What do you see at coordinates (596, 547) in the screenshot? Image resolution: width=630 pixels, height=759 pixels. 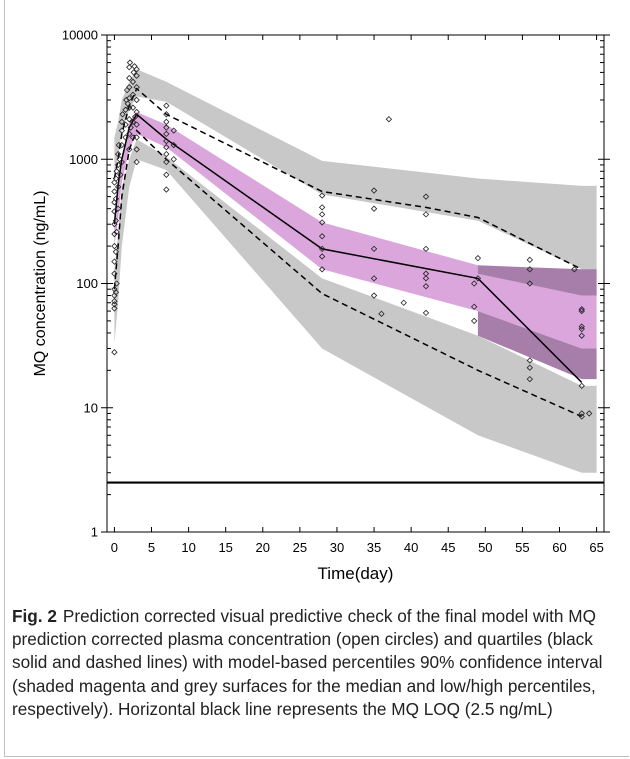 I see `x-tick-label-13: 65` at bounding box center [596, 547].